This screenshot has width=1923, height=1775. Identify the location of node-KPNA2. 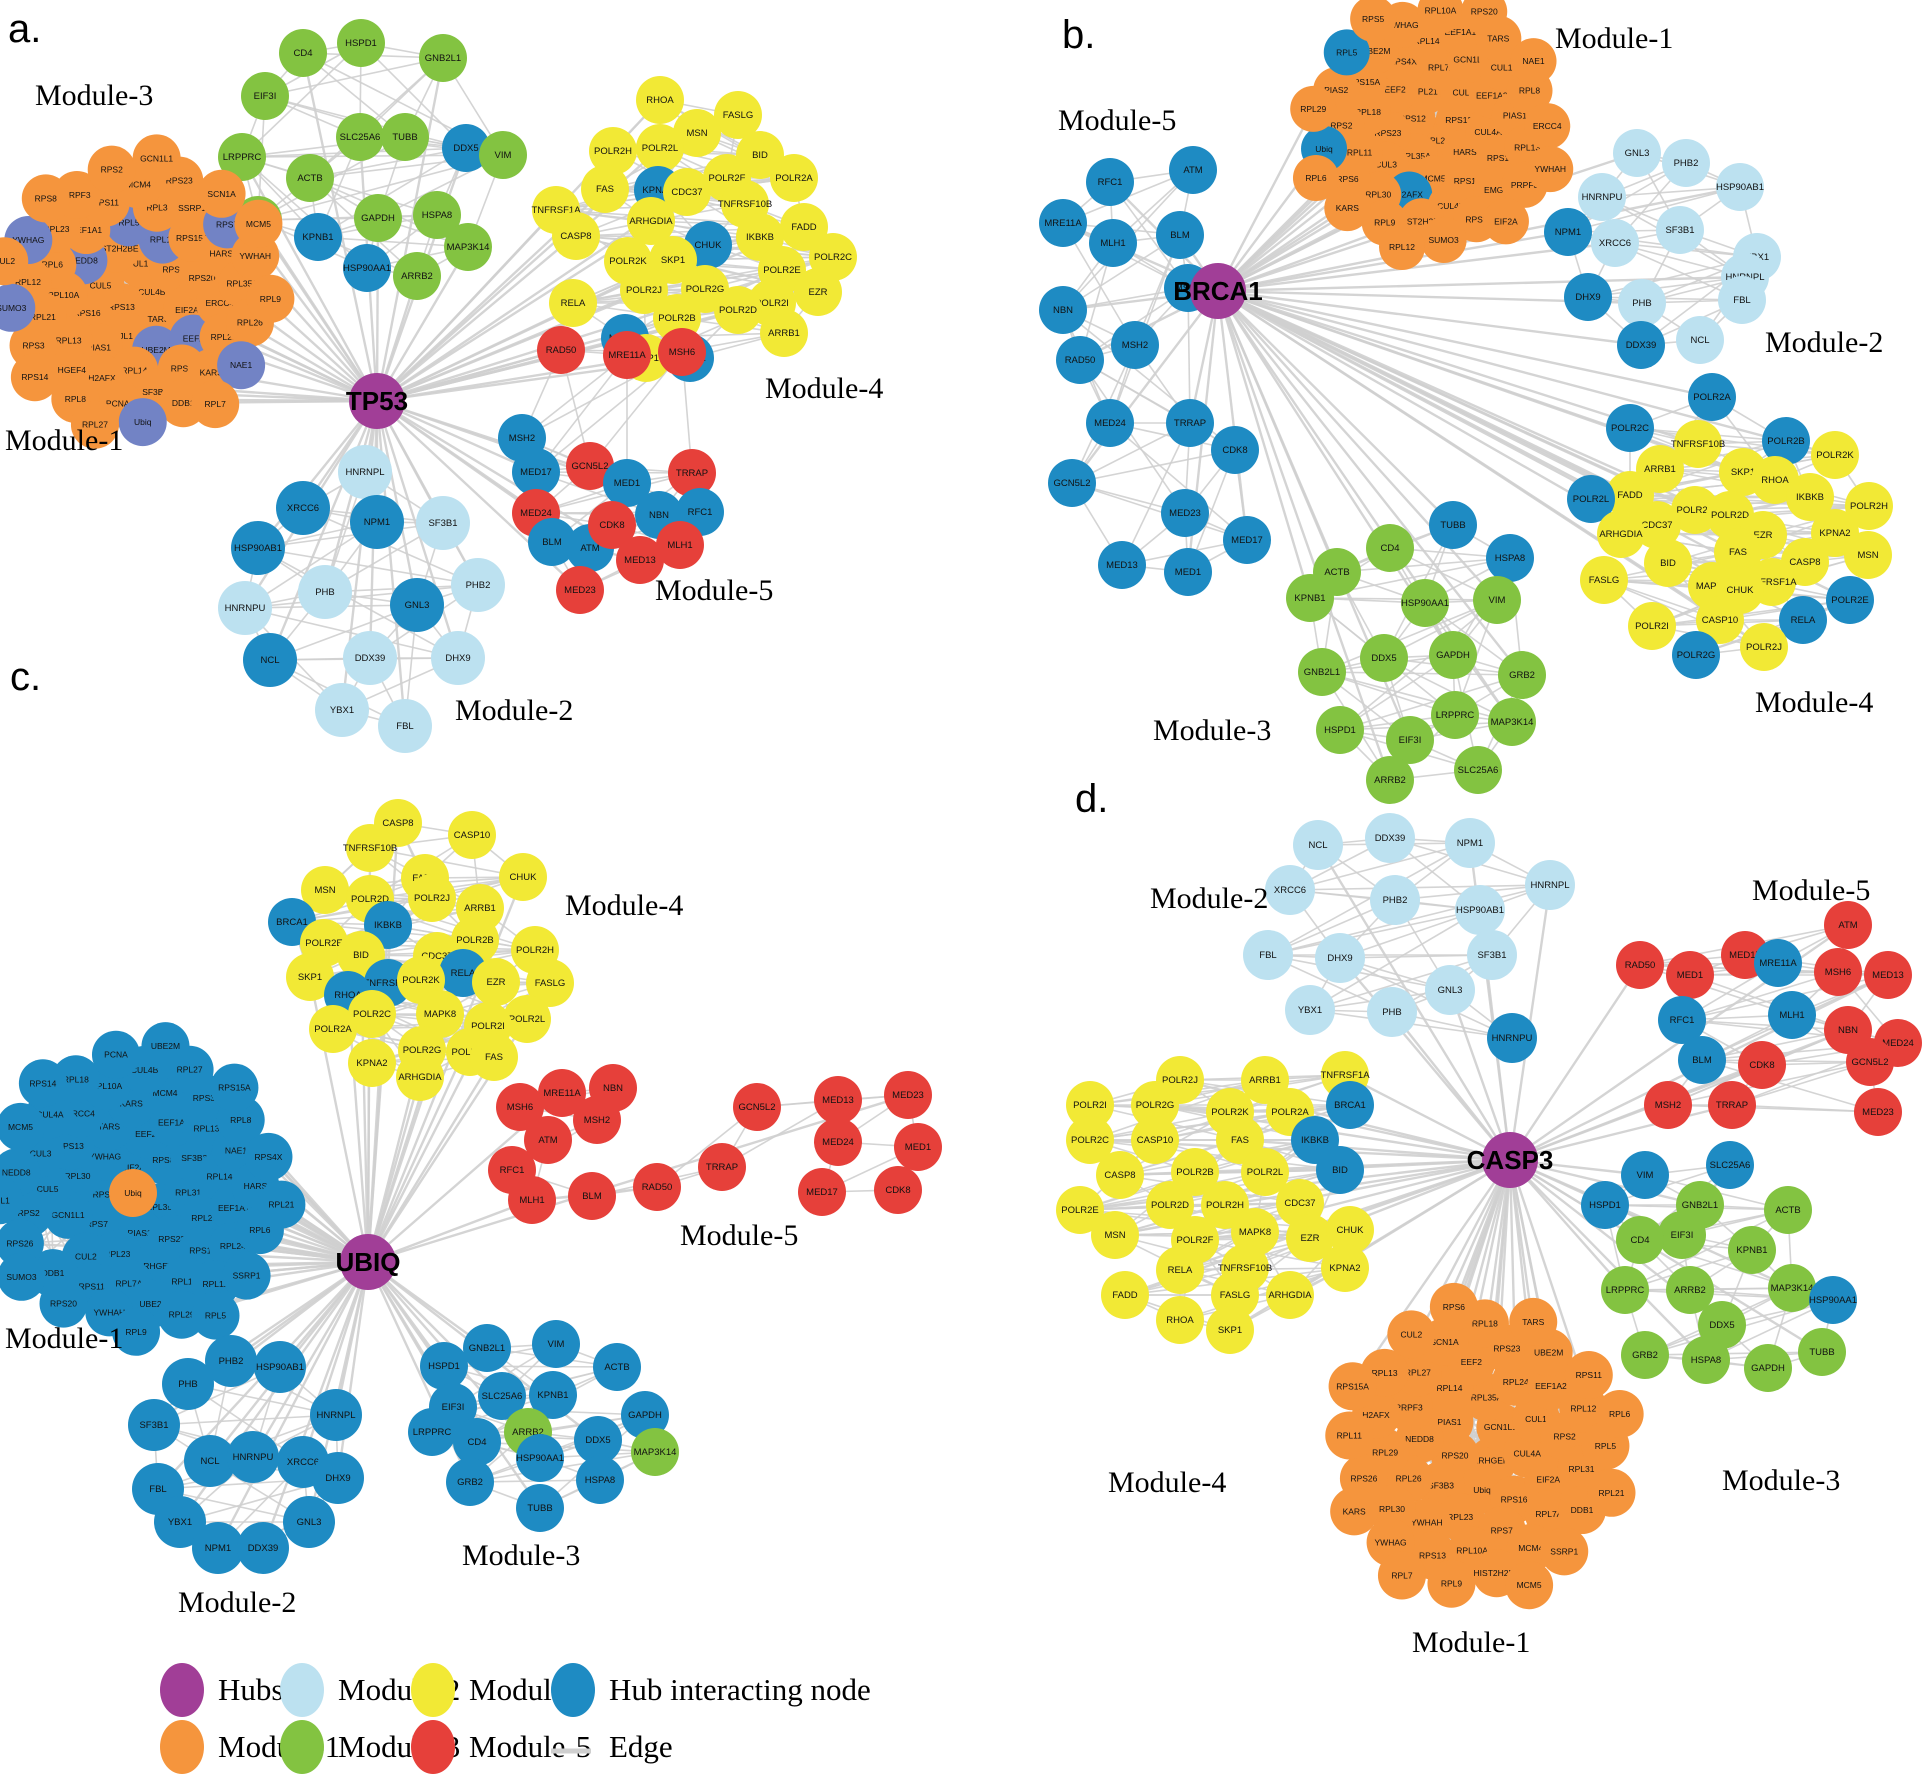
(372, 1063).